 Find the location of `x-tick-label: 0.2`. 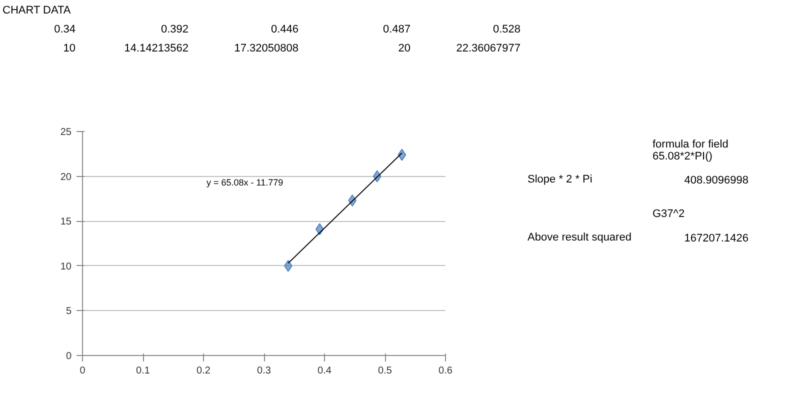

x-tick-label: 0.2 is located at coordinates (203, 371).